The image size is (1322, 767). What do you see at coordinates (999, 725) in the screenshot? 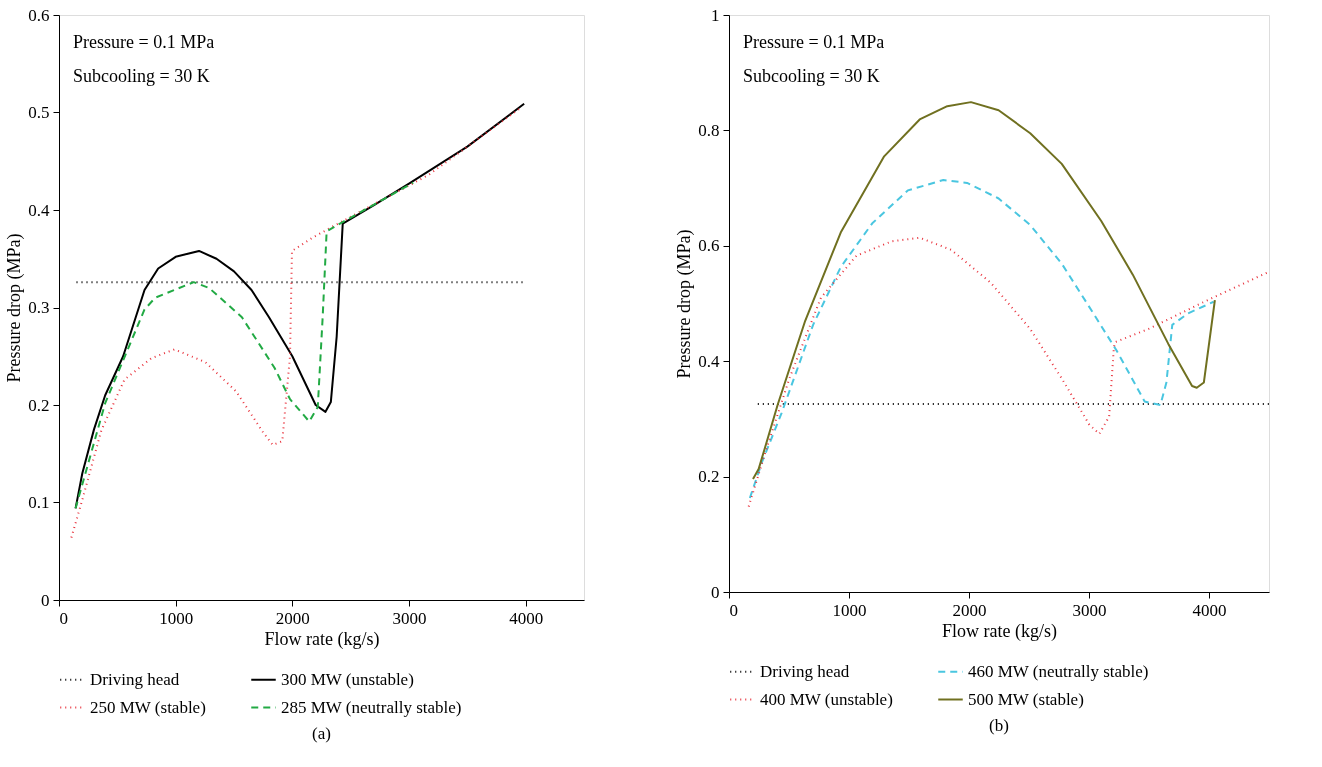
I see `text: (b)` at bounding box center [999, 725].